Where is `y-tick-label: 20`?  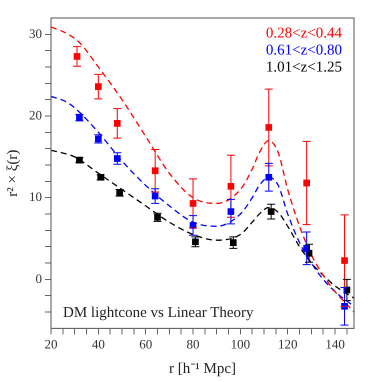
y-tick-label: 20 is located at coordinates (35, 114).